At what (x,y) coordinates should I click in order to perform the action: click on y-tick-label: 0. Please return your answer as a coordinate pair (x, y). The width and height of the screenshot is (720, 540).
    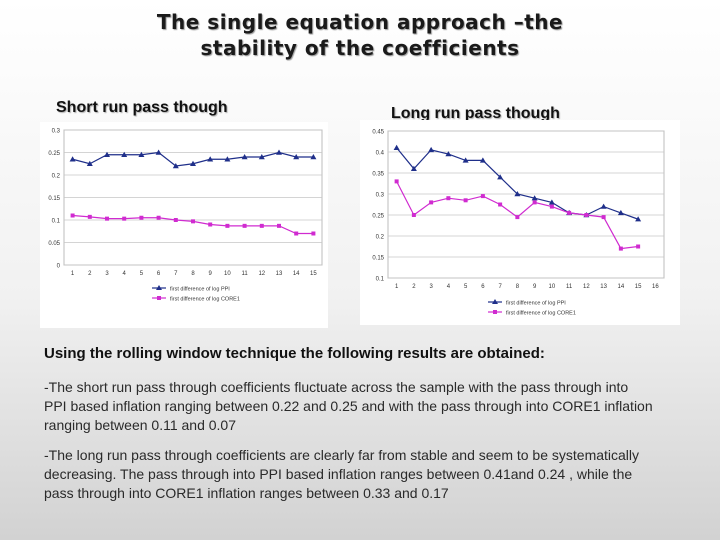
    Looking at the image, I should click on (59, 267).